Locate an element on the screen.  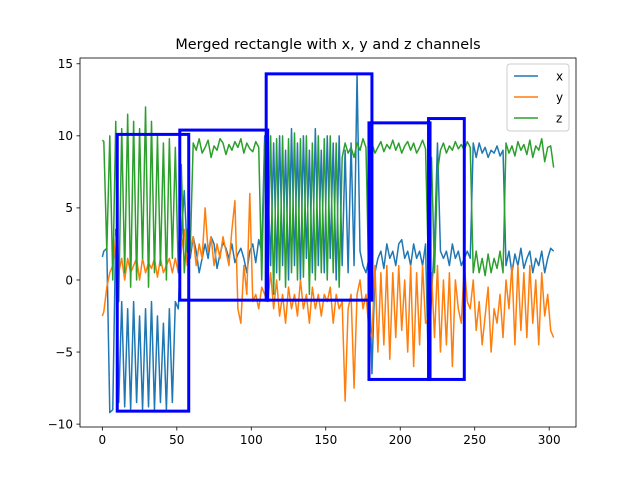
y-axis: −10 −5 0 5 10 15 is located at coordinates (64, 244).